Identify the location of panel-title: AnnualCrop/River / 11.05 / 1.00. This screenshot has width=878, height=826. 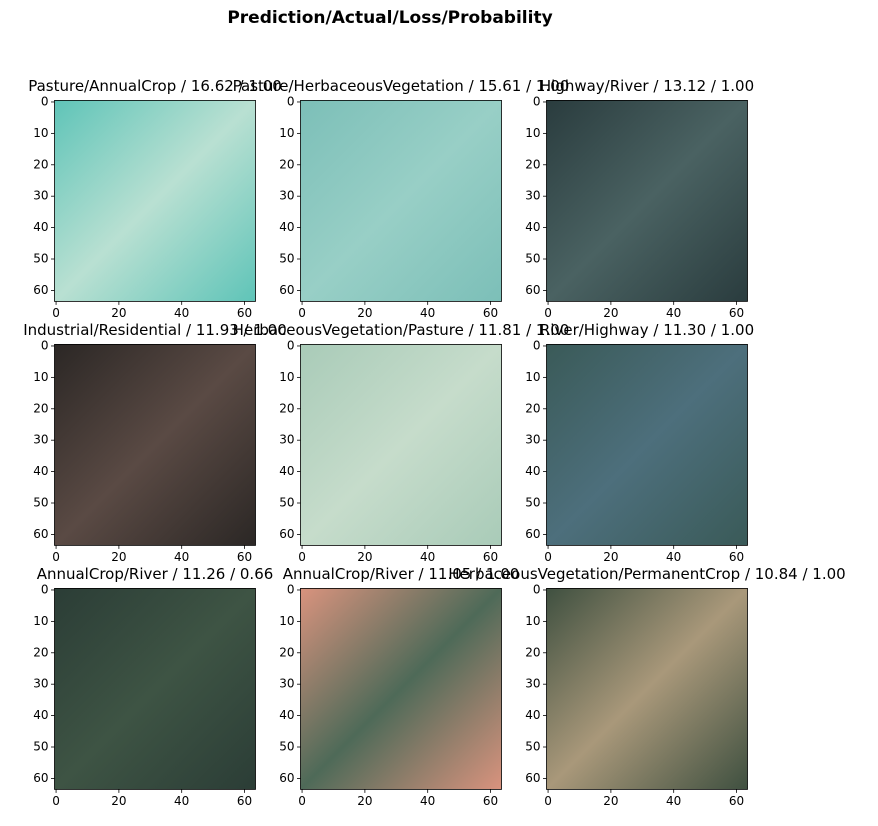
(401, 574).